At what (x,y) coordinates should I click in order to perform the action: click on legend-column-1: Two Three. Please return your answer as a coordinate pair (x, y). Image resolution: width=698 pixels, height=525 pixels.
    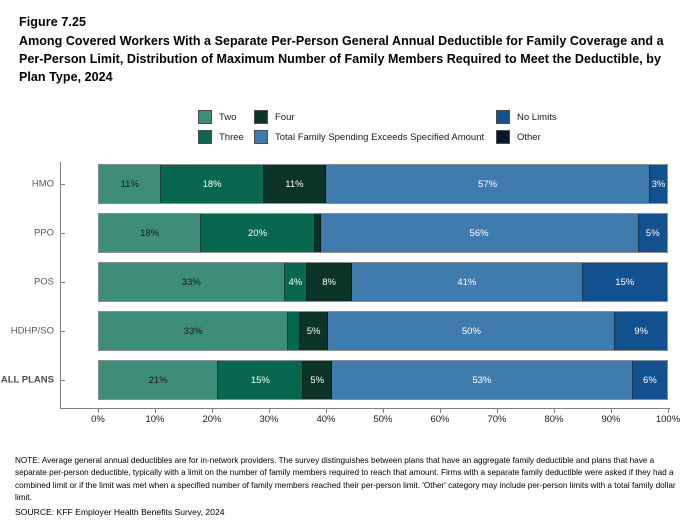
    Looking at the image, I should click on (226, 130).